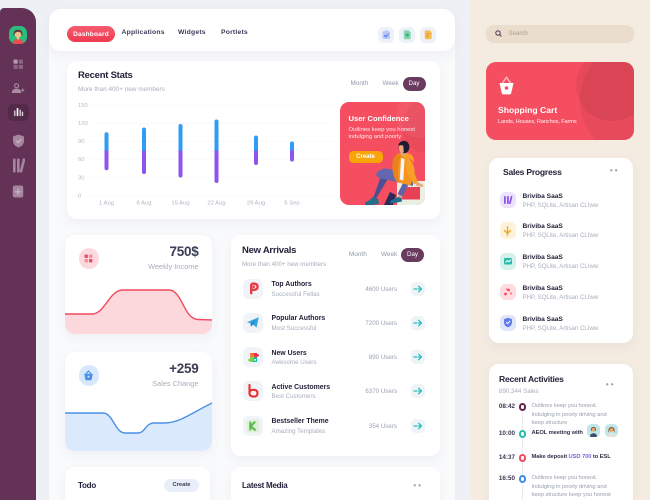 This screenshot has width=650, height=500. Describe the element at coordinates (81, 160) in the screenshot. I see `svg-text: 60` at that location.